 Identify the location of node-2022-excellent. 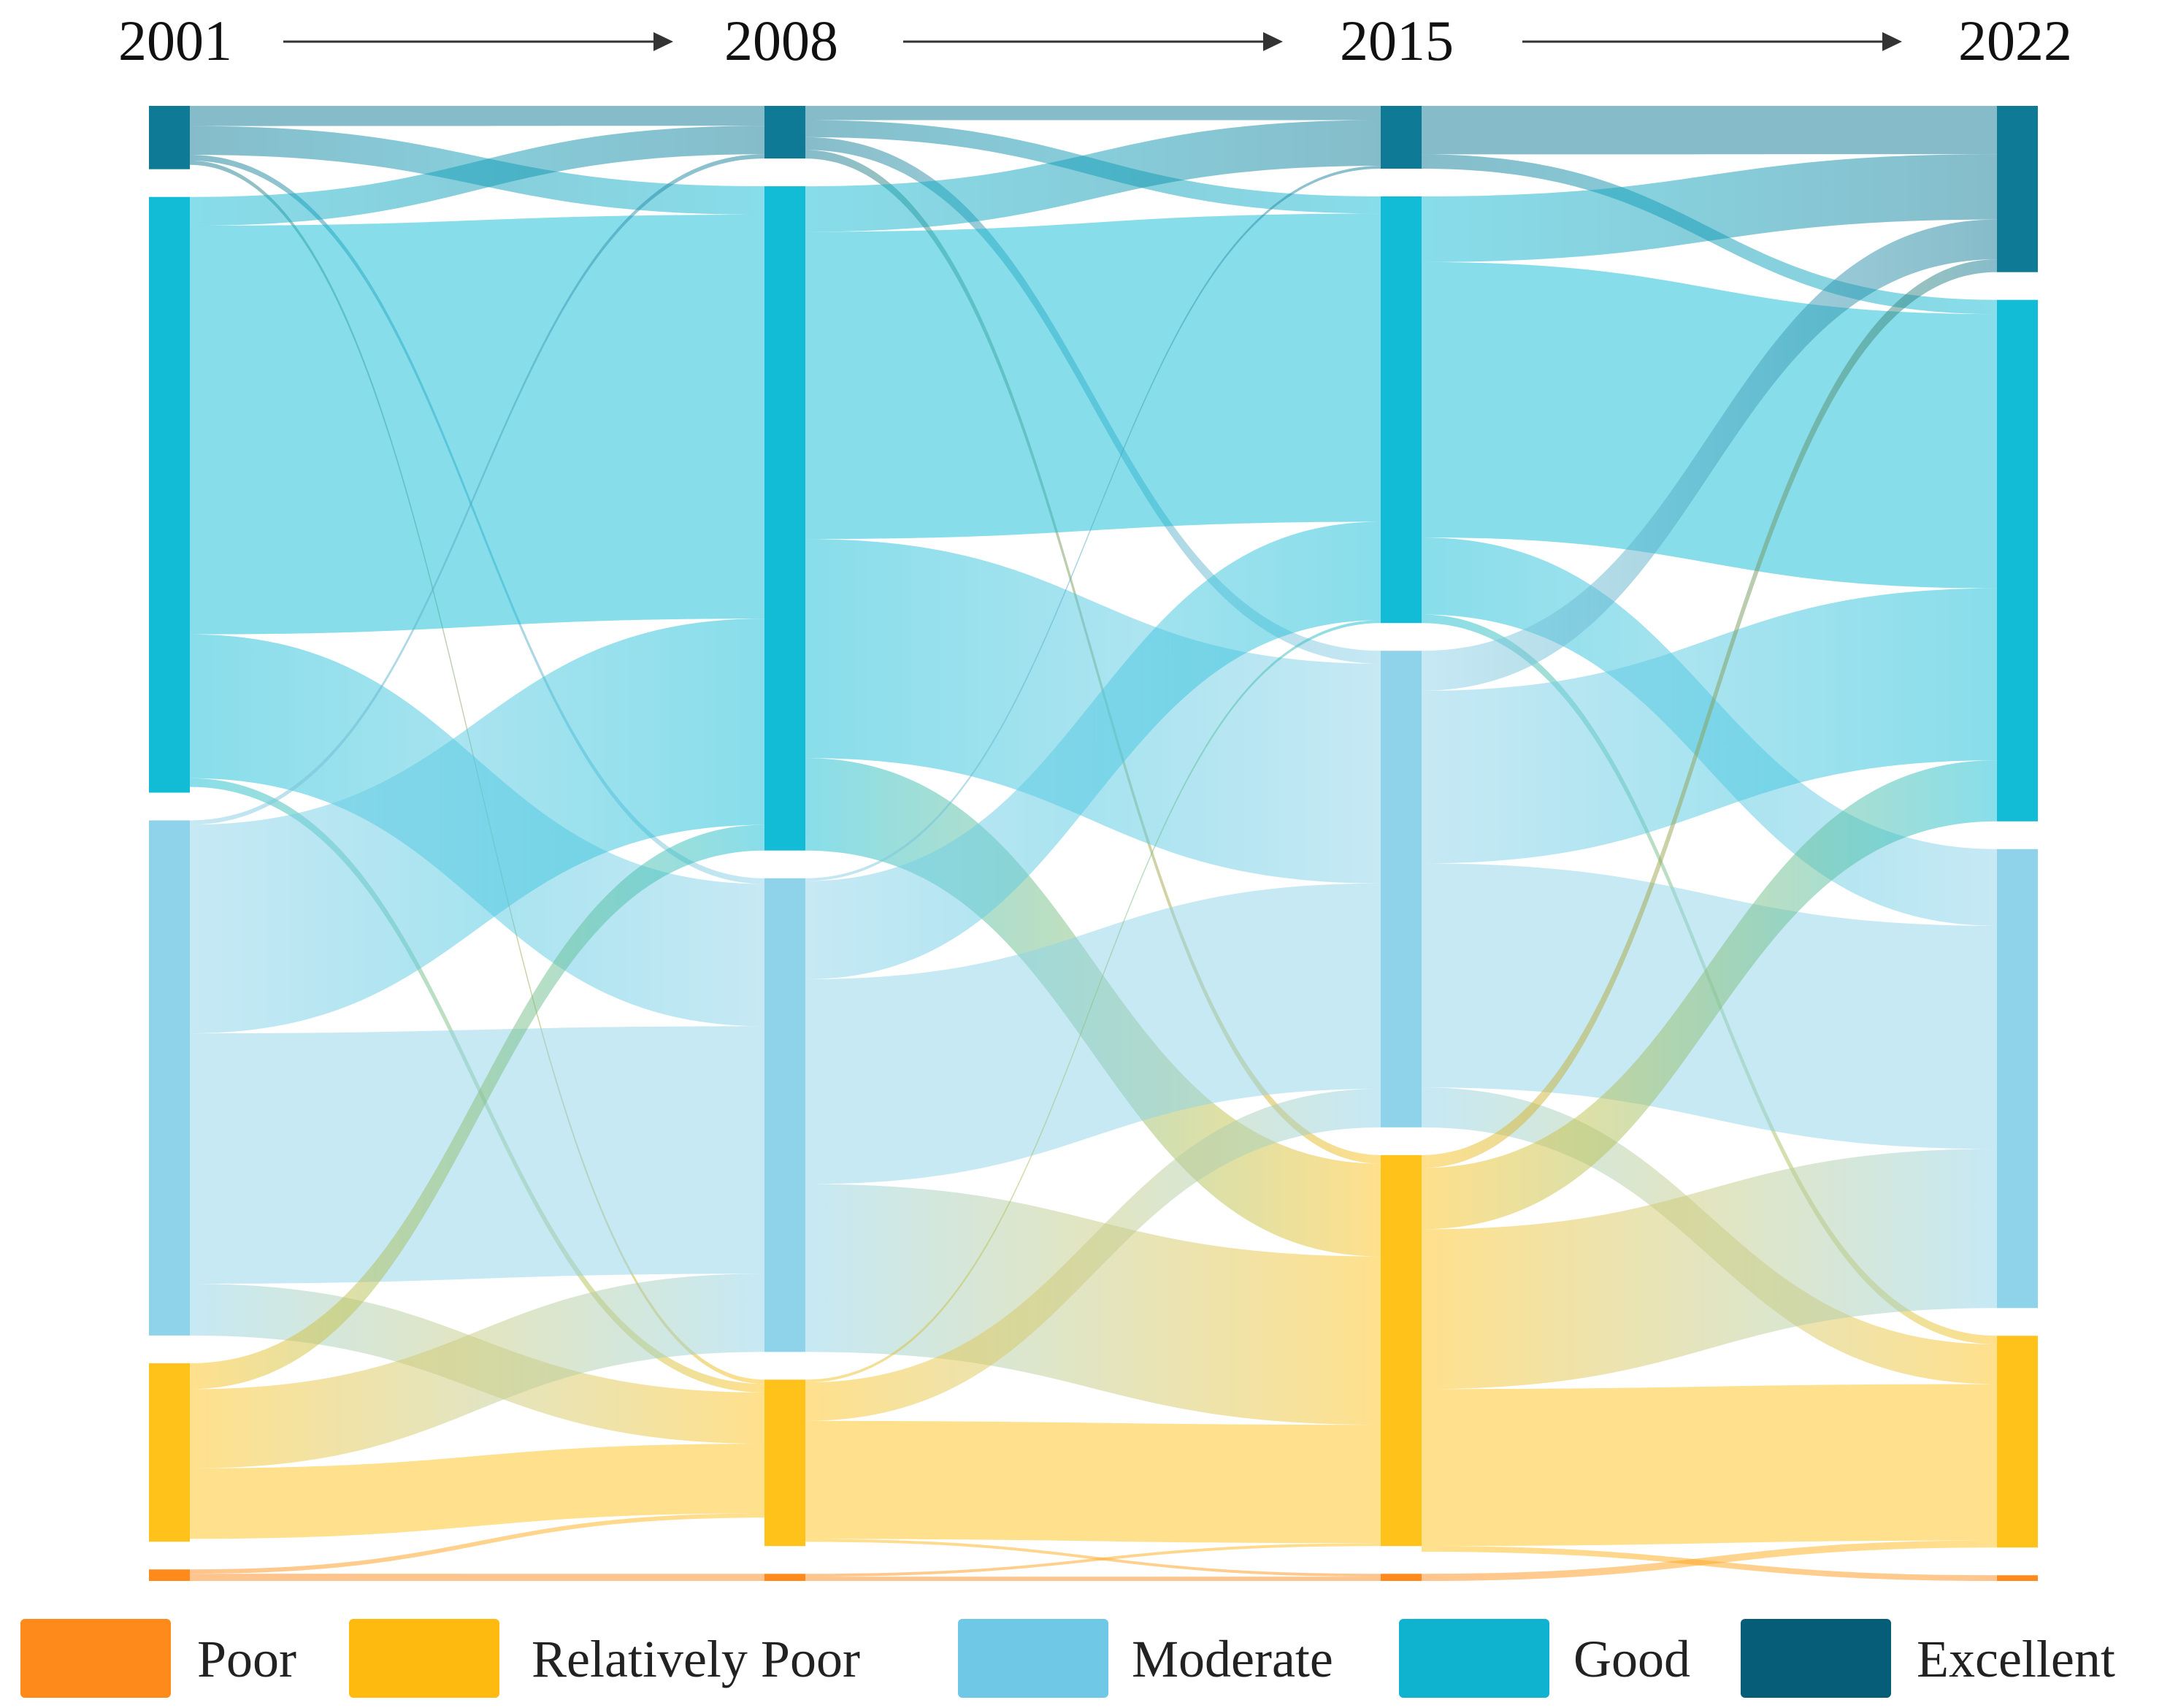
(2017, 189).